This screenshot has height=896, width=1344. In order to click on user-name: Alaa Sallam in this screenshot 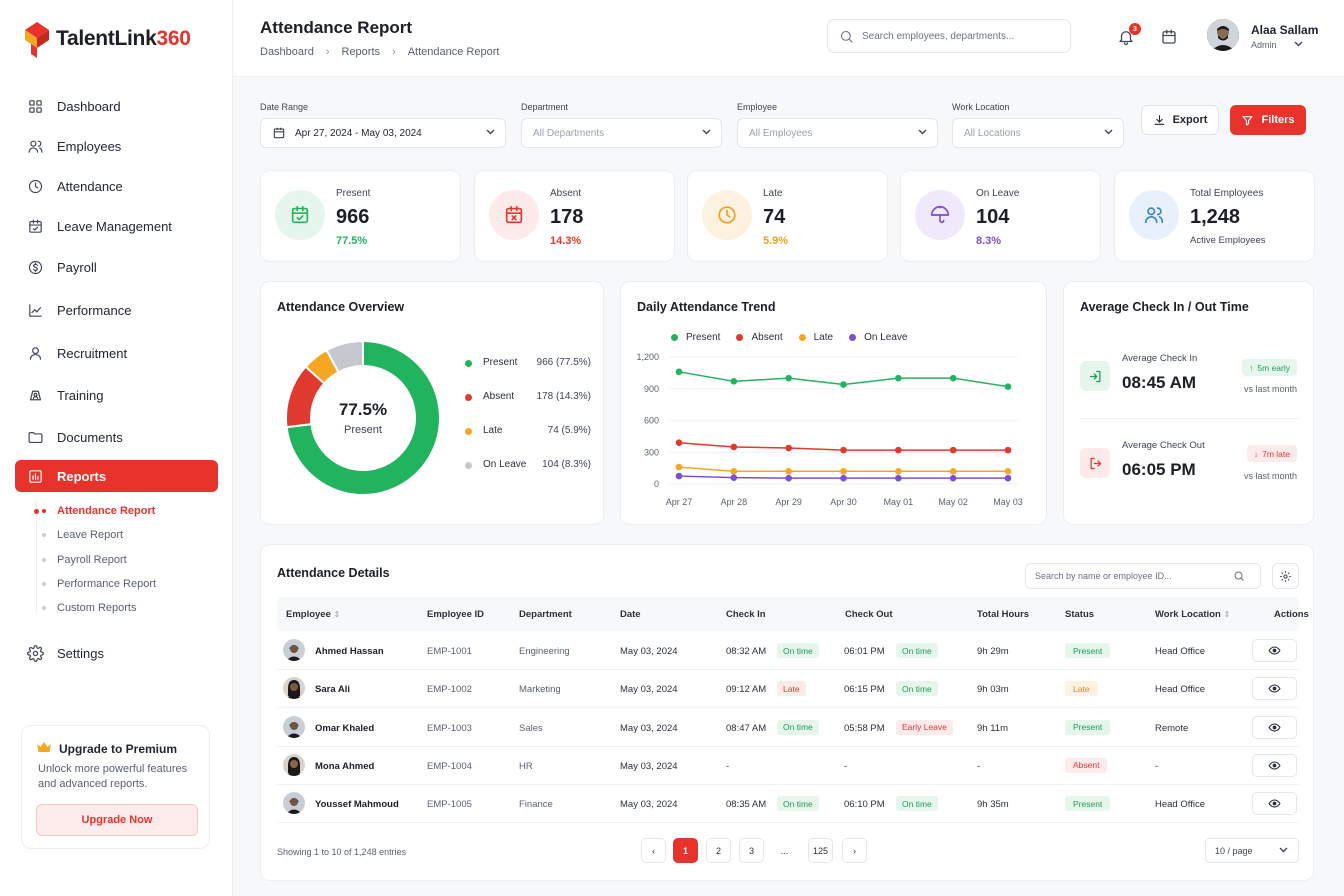, I will do `click(1285, 30)`.